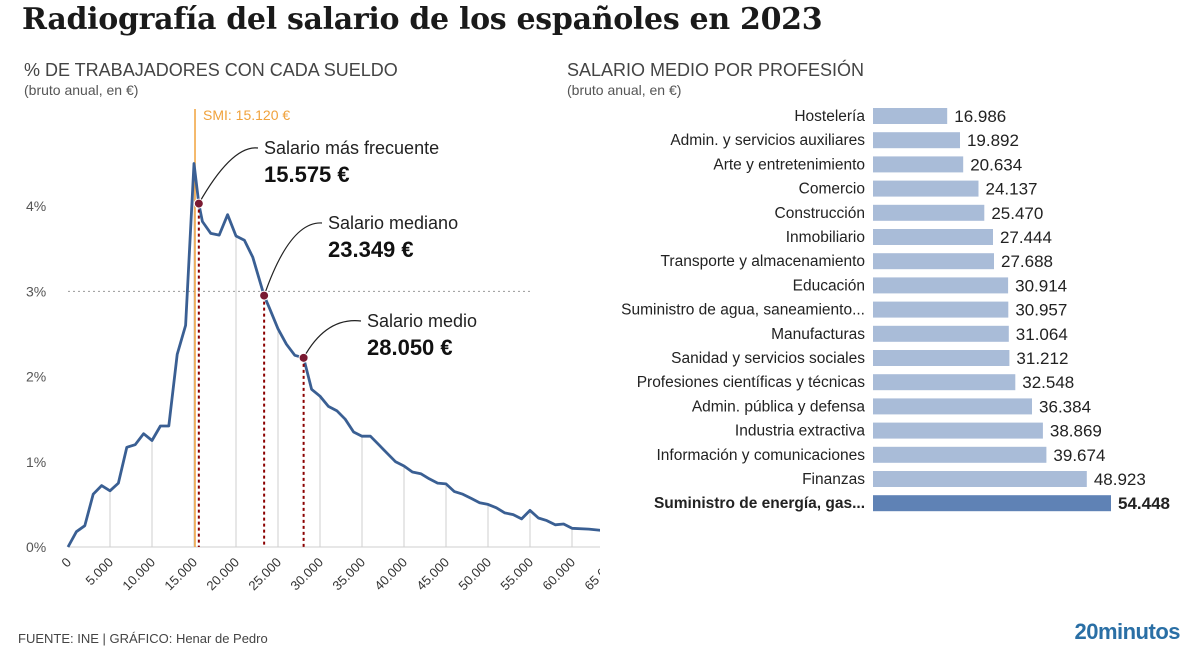 This screenshot has width=1200, height=647. Describe the element at coordinates (211, 70) in the screenshot. I see `line-chart-title: % DE TRABAJADORES CON CADA SUELDO` at that location.